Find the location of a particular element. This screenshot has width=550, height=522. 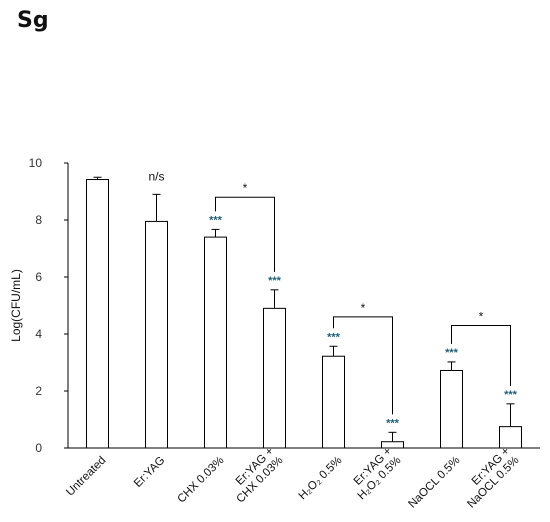

not-significant-label: n/s is located at coordinates (156, 176).